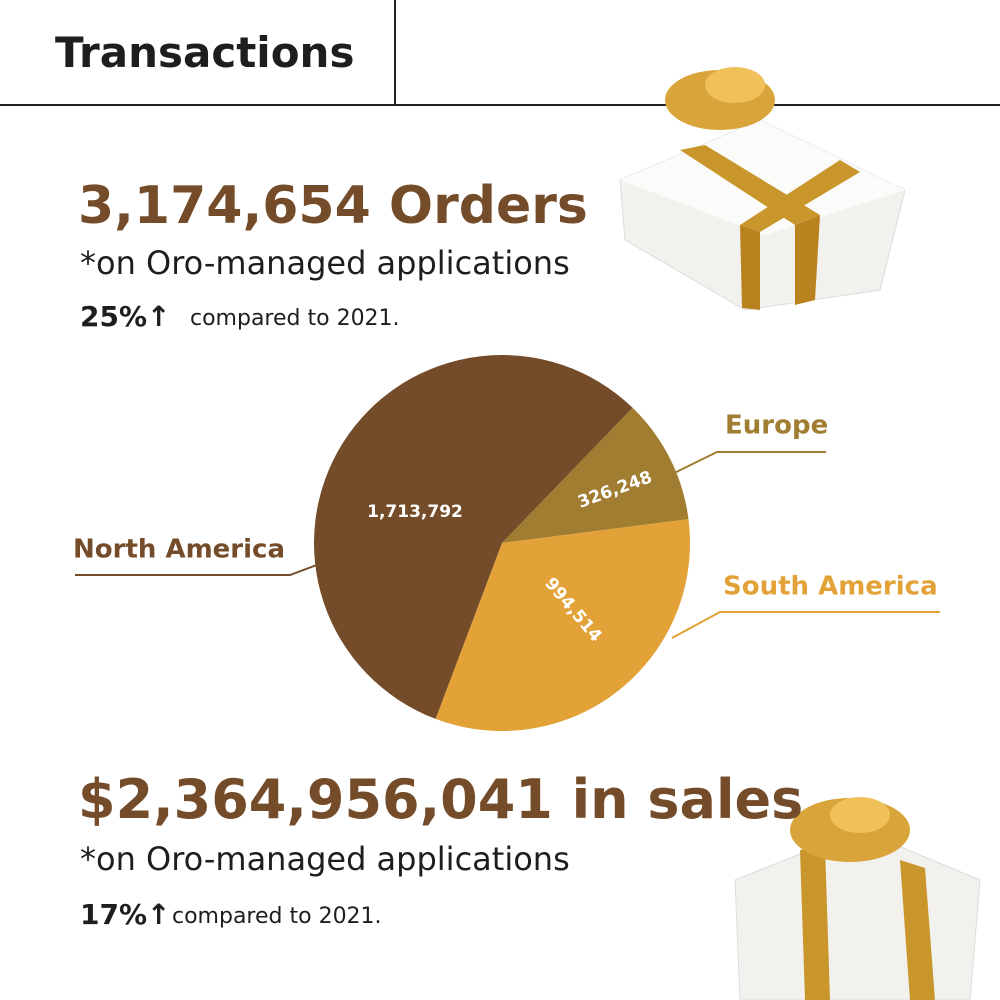 Image resolution: width=1000 pixels, height=1000 pixels. I want to click on gift-bottom, so click(857, 898).